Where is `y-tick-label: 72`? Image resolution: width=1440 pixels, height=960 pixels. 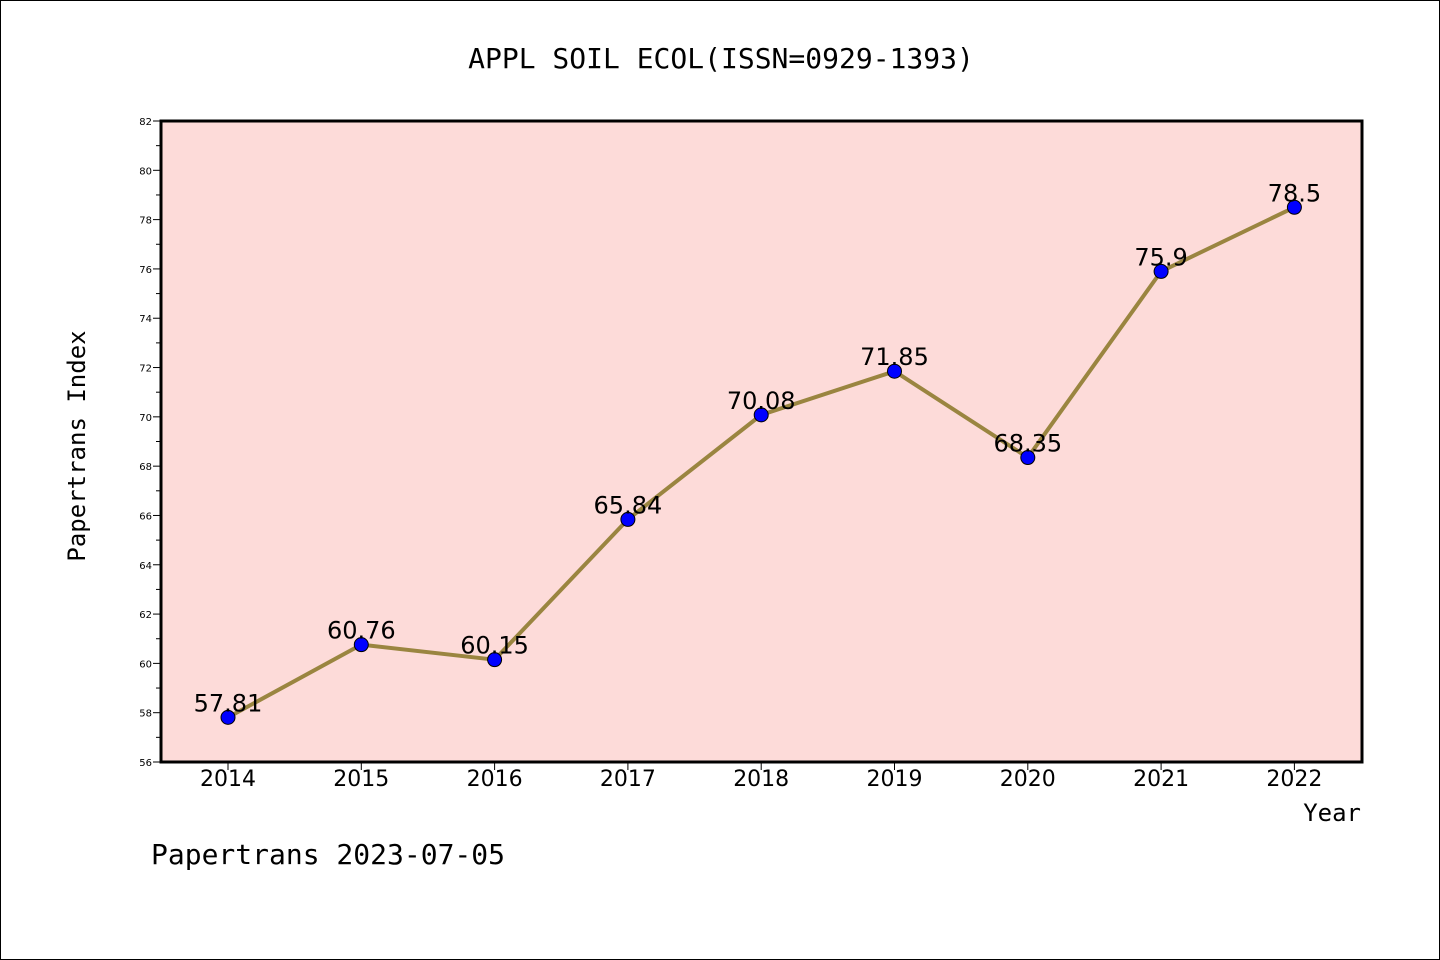 y-tick-label: 72 is located at coordinates (145, 369).